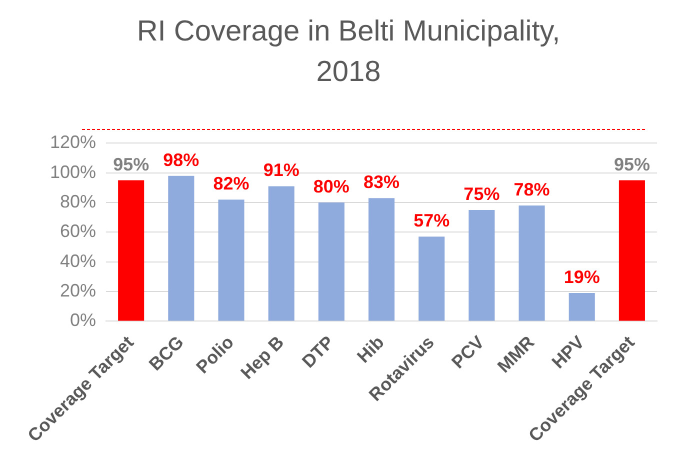 The width and height of the screenshot is (675, 458). Describe the element at coordinates (78, 202) in the screenshot. I see `y-tick-label: 80%` at that location.